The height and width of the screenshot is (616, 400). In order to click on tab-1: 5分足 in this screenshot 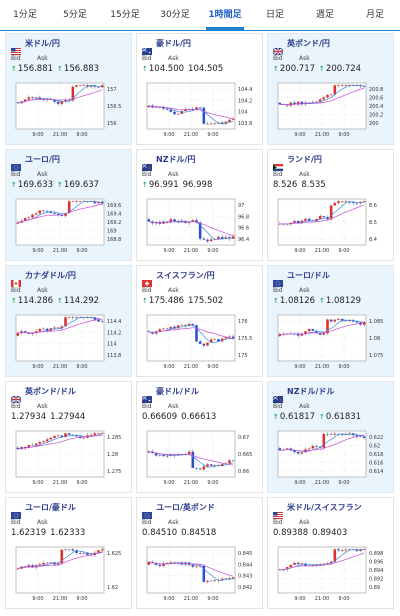, I will do `click(75, 15)`.